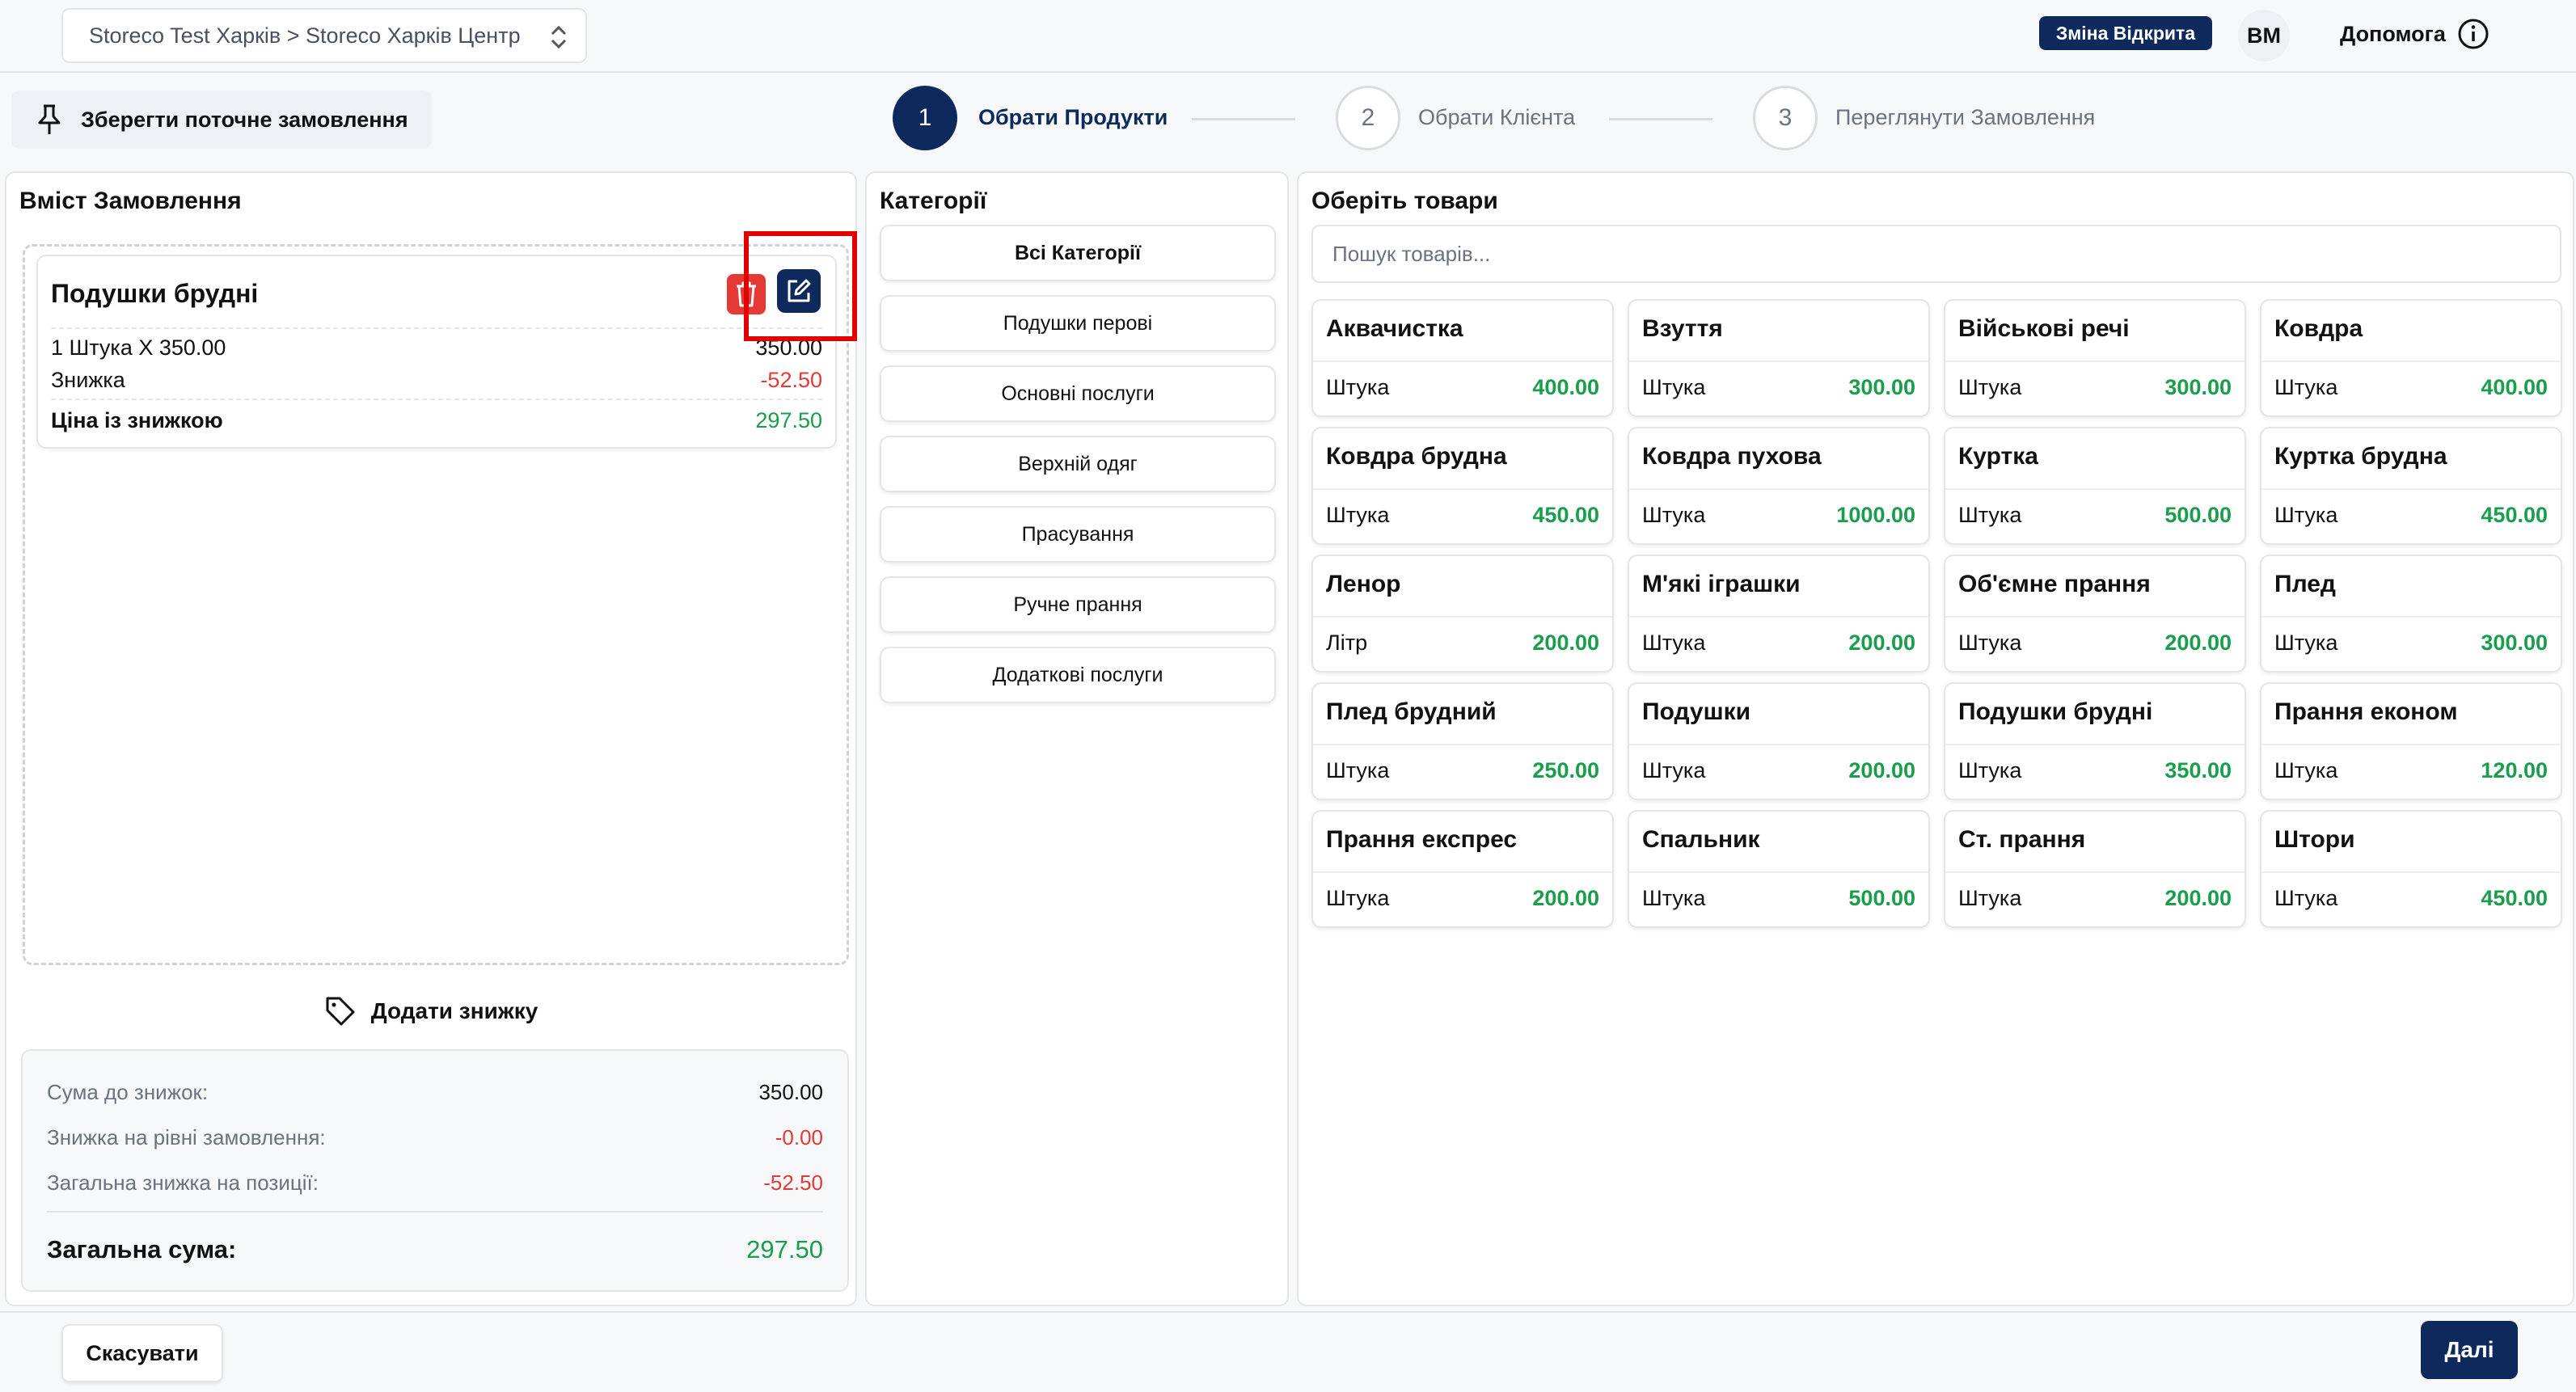  What do you see at coordinates (2095, 358) in the screenshot?
I see `product-card: Військові речі Штука 300.00` at bounding box center [2095, 358].